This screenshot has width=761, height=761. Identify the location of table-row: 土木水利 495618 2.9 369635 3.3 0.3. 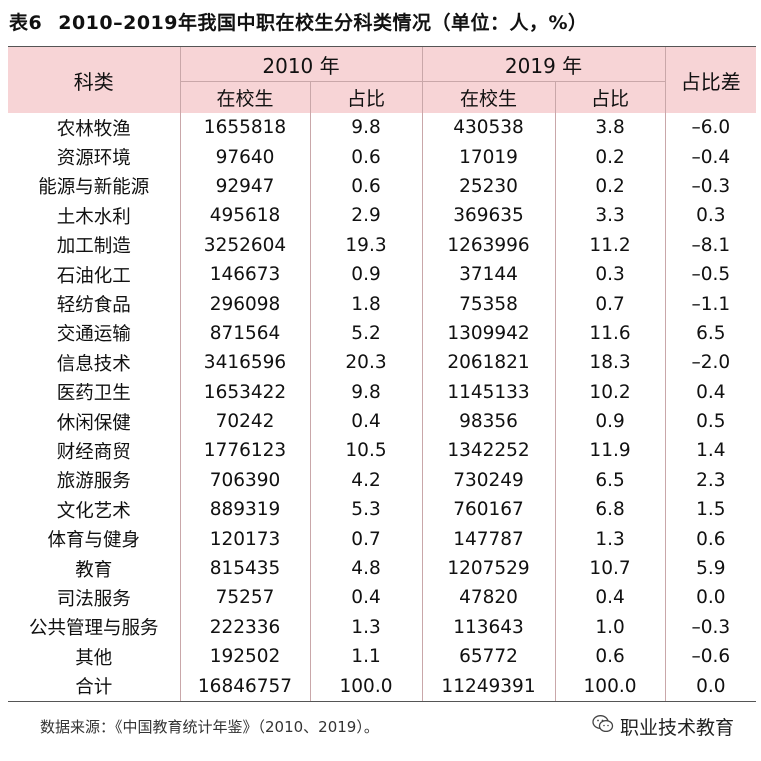
(382, 216).